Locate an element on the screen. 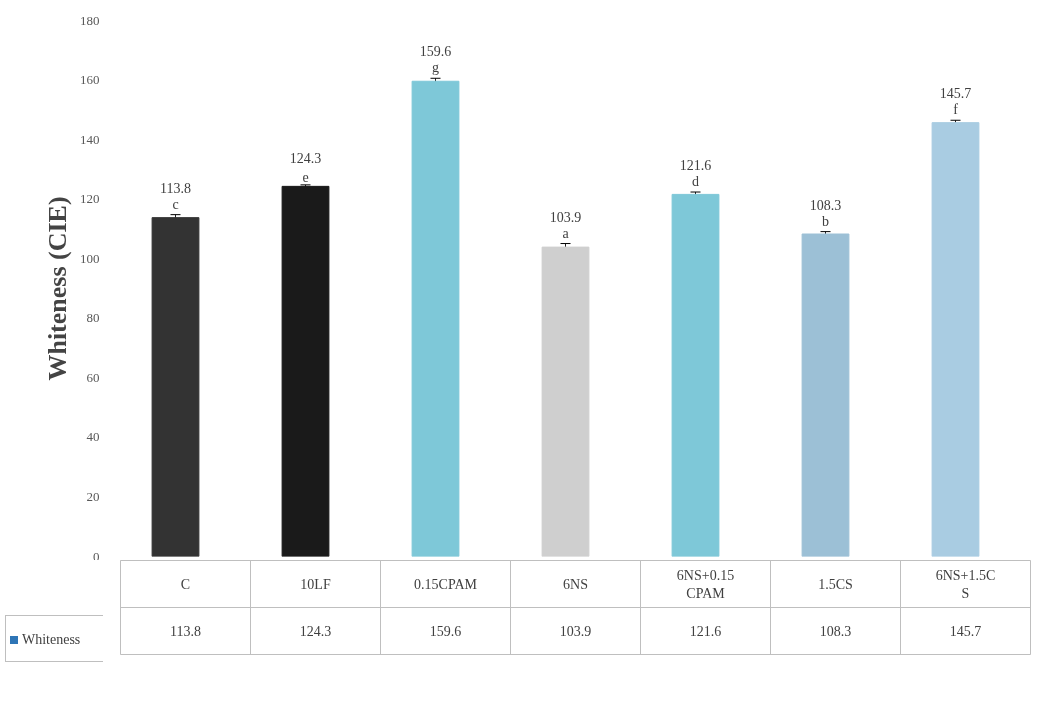  annotation: f is located at coordinates (956, 110).